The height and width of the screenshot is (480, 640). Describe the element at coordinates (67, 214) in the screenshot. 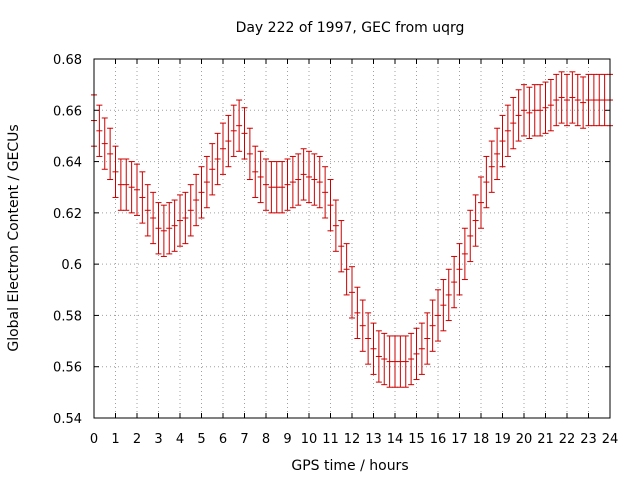

I see `y-tick-label: 0.62` at that location.